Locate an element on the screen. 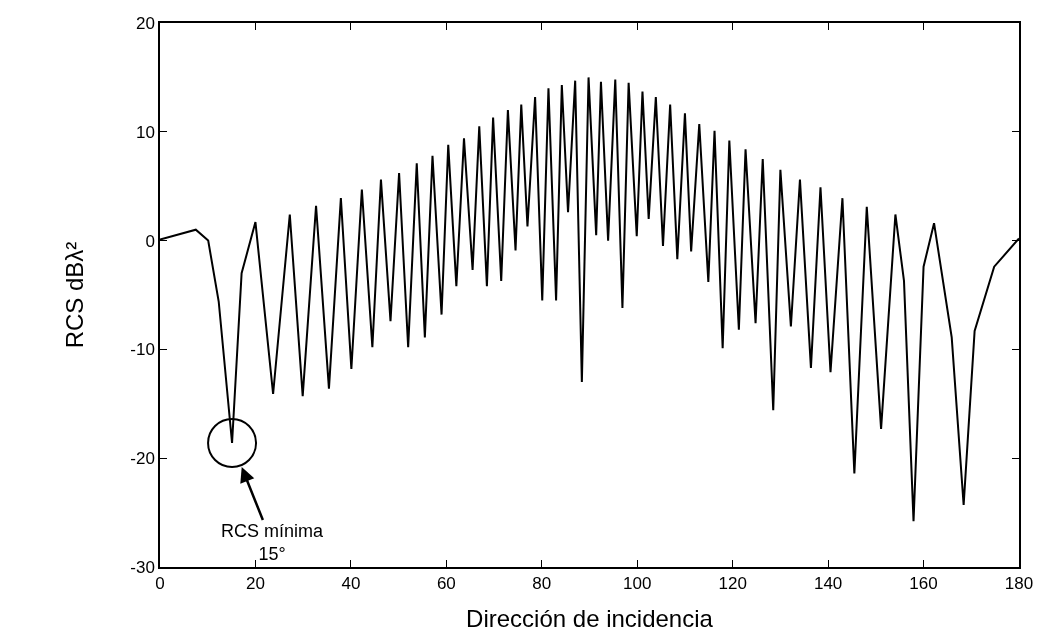  y-tick-label: -10 is located at coordinates (142, 350).